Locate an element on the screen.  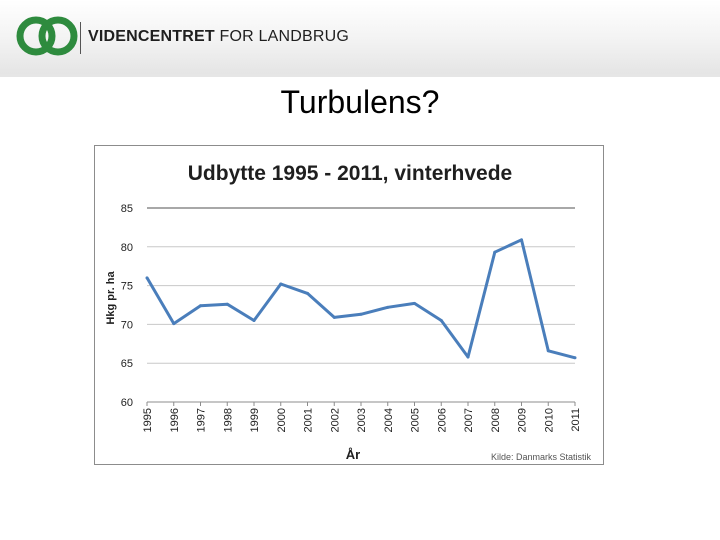
x-tick-label: 2010 is located at coordinates (549, 420).